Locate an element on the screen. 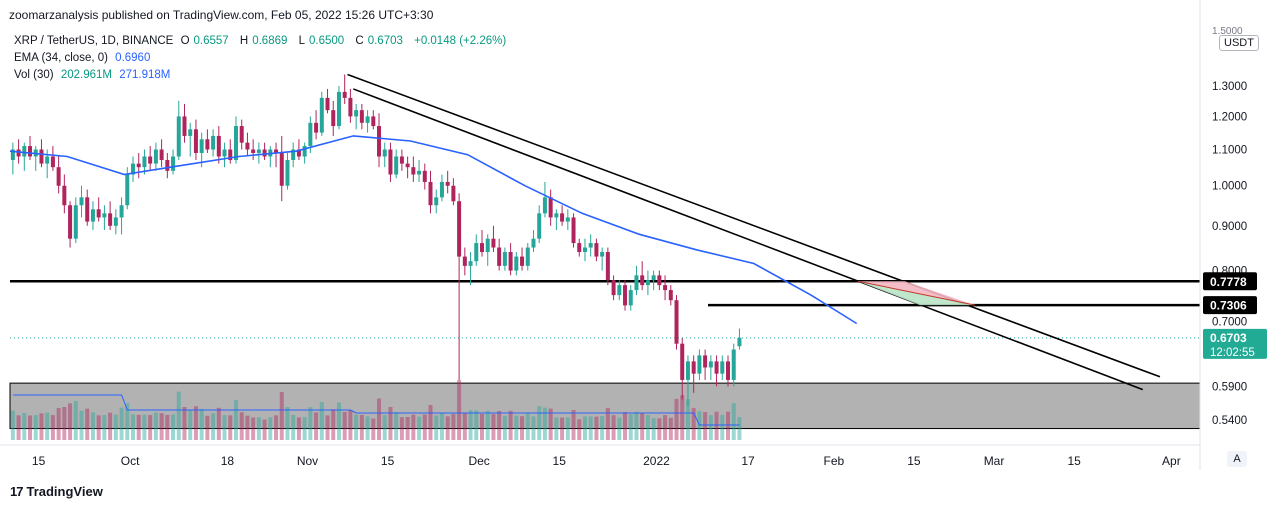  open-value: 0.6557 is located at coordinates (211, 41).